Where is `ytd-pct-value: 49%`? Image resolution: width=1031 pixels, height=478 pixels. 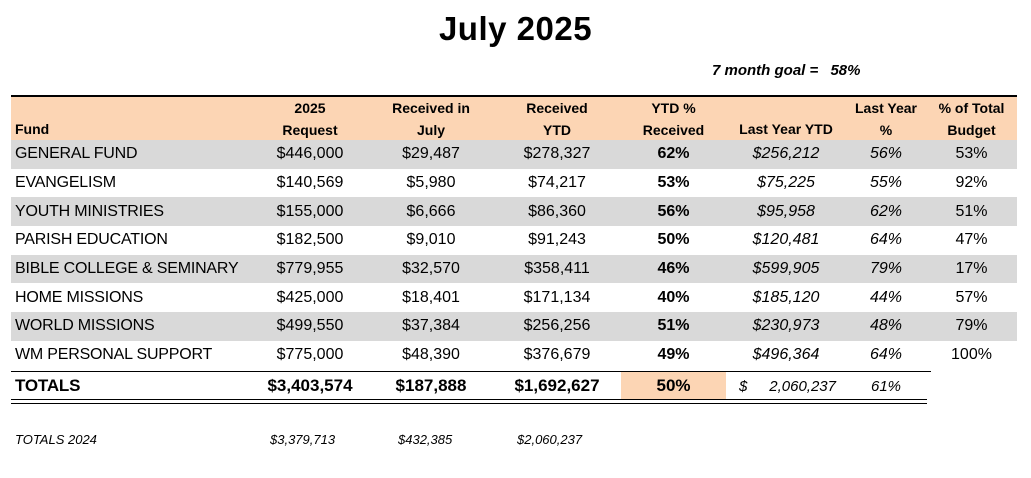 ytd-pct-value: 49% is located at coordinates (673, 355).